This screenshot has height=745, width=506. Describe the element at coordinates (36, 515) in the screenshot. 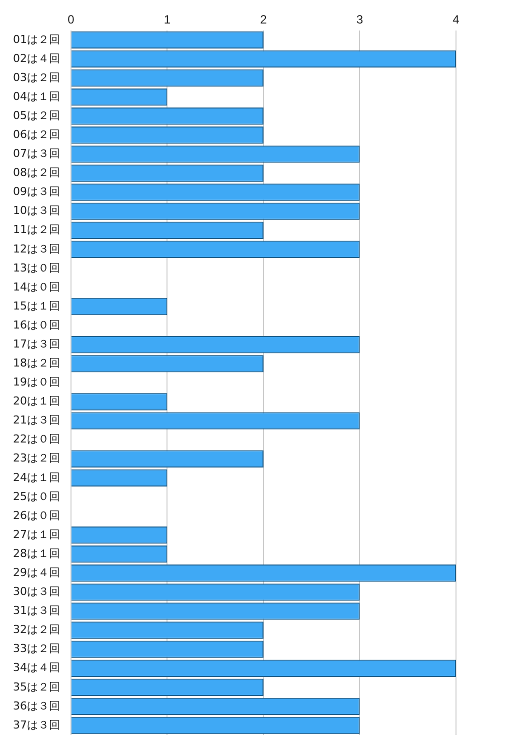

I see `y-tick-label: 26は０回` at that location.